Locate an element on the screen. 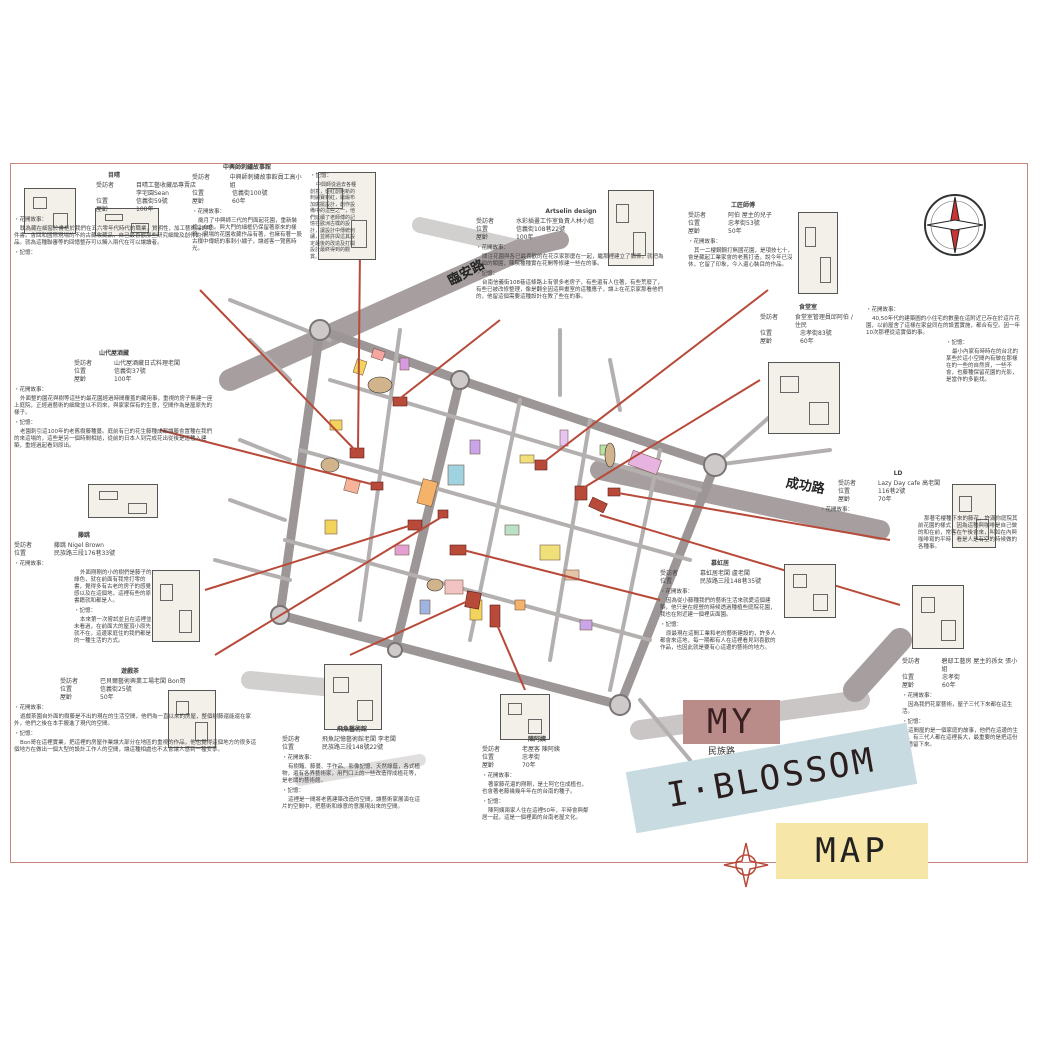 The width and height of the screenshot is (1042, 1042). linan-road is located at coordinates (375, 315).